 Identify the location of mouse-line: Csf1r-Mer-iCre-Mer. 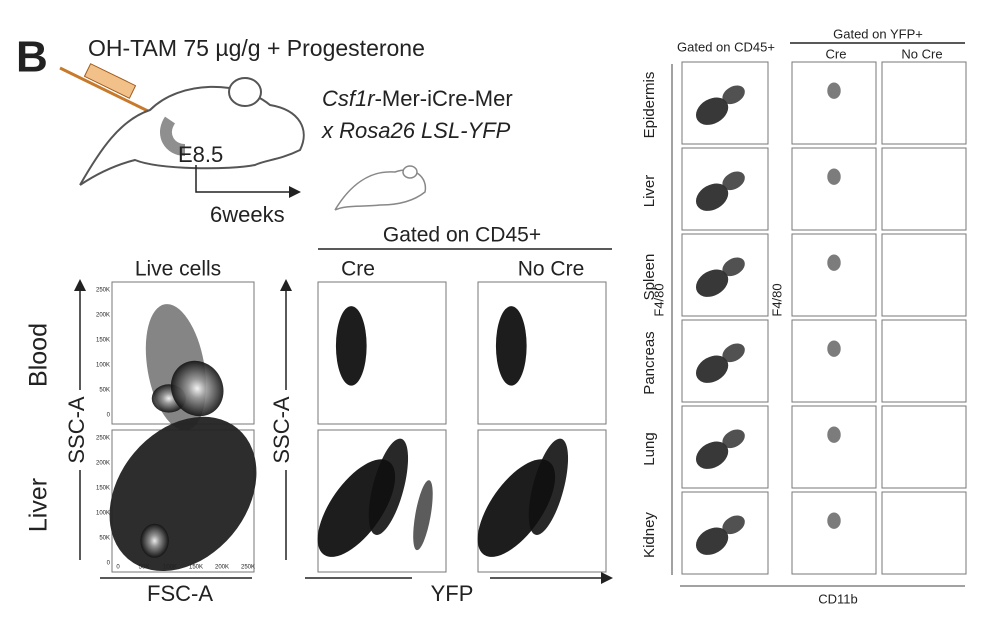
(417, 98).